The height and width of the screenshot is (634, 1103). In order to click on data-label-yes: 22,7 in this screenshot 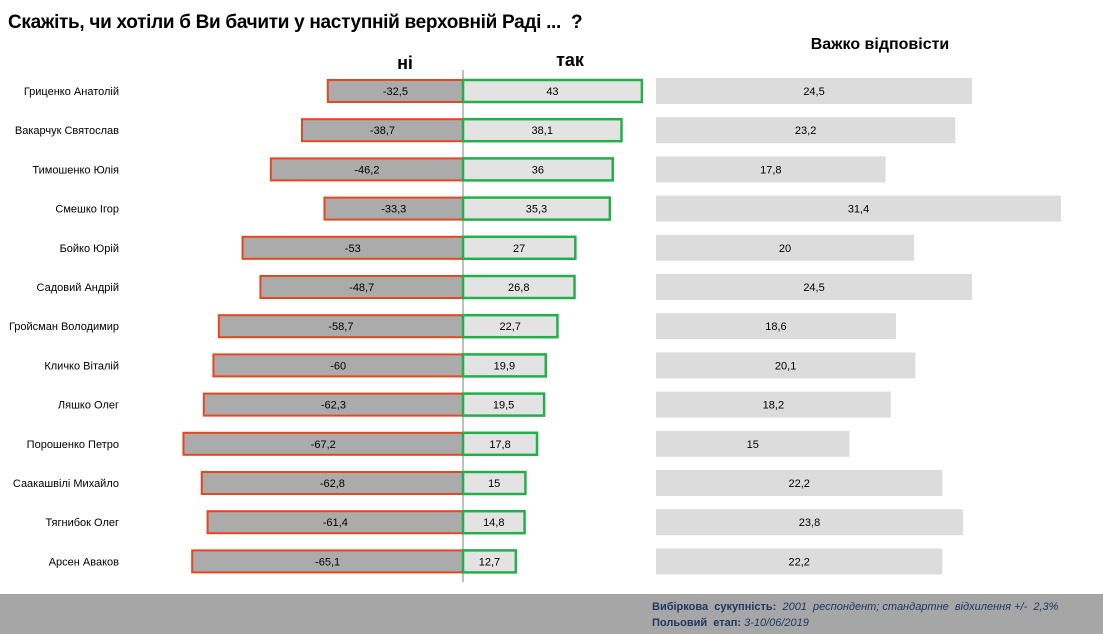, I will do `click(510, 327)`.